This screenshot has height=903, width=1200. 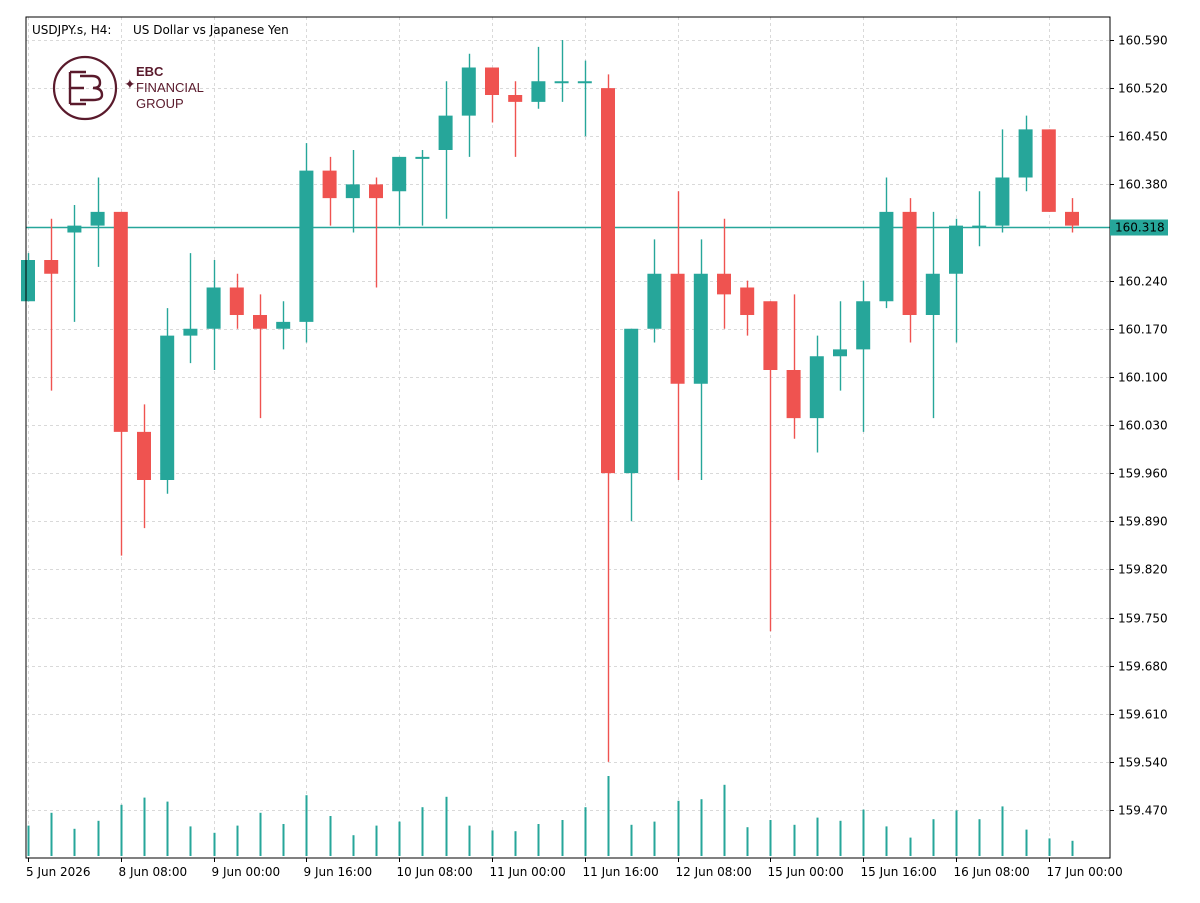 What do you see at coordinates (1143, 811) in the screenshot?
I see `y-tick-label: 159.470` at bounding box center [1143, 811].